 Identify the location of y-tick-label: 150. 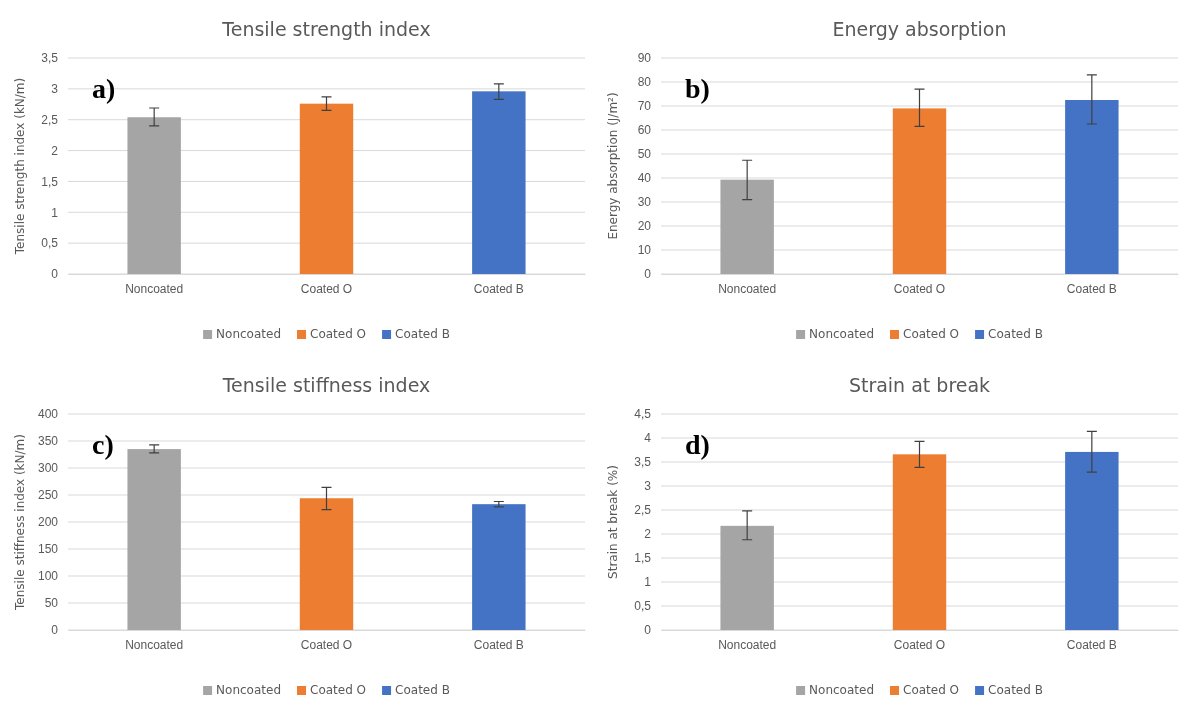
(48, 549).